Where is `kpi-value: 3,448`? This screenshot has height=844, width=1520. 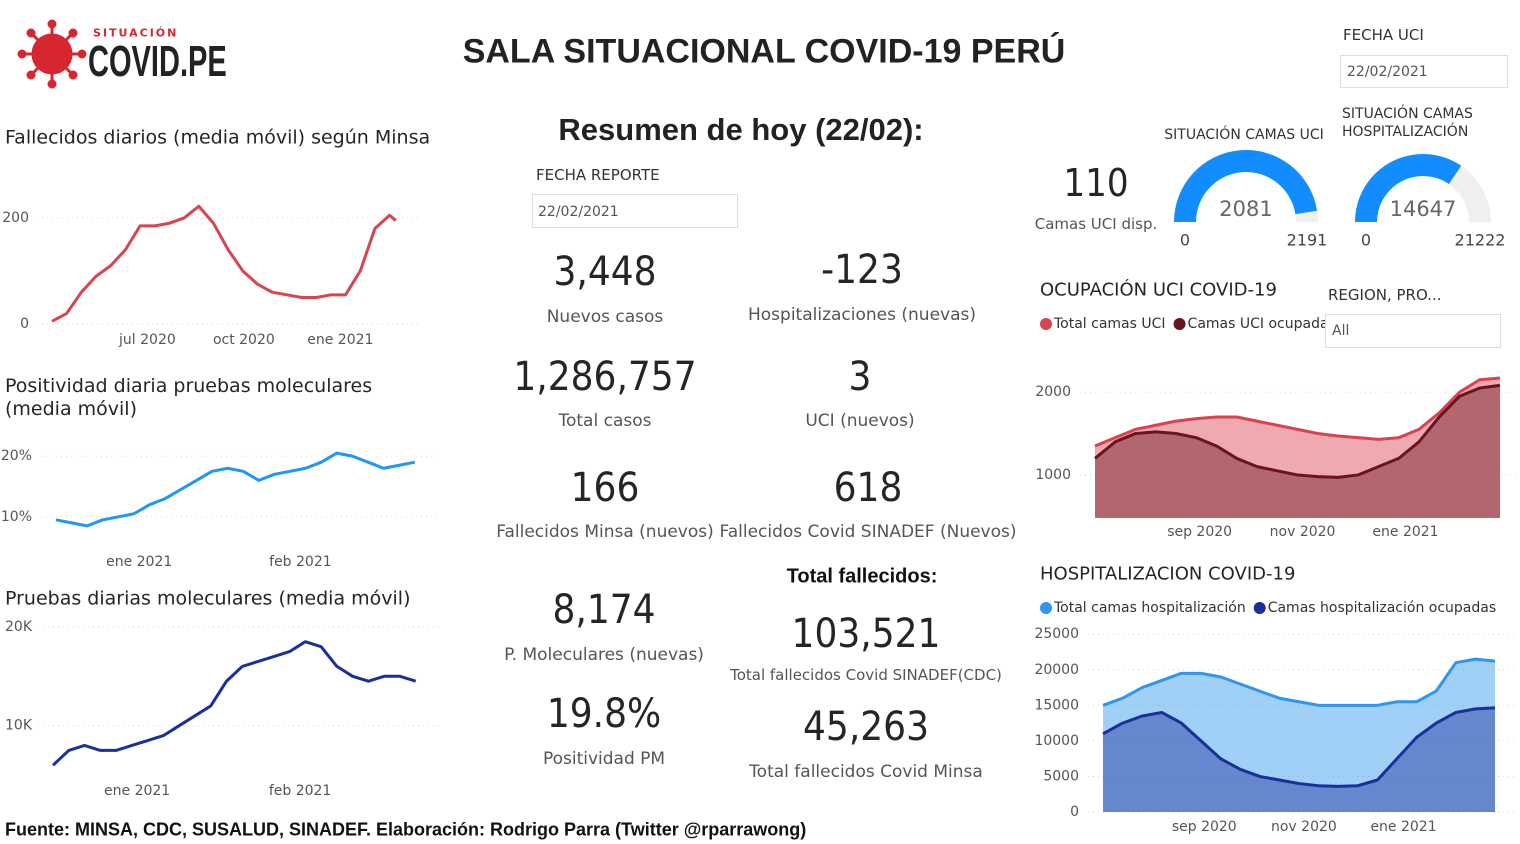 kpi-value: 3,448 is located at coordinates (605, 272).